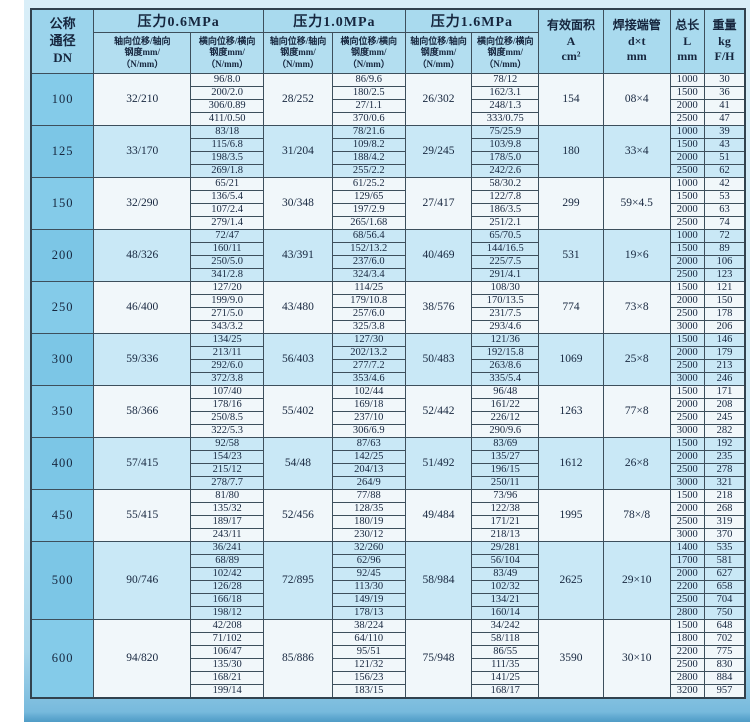  Describe the element at coordinates (505, 470) in the screenshot. I see `lateral-value-1.6: 196/15` at that location.